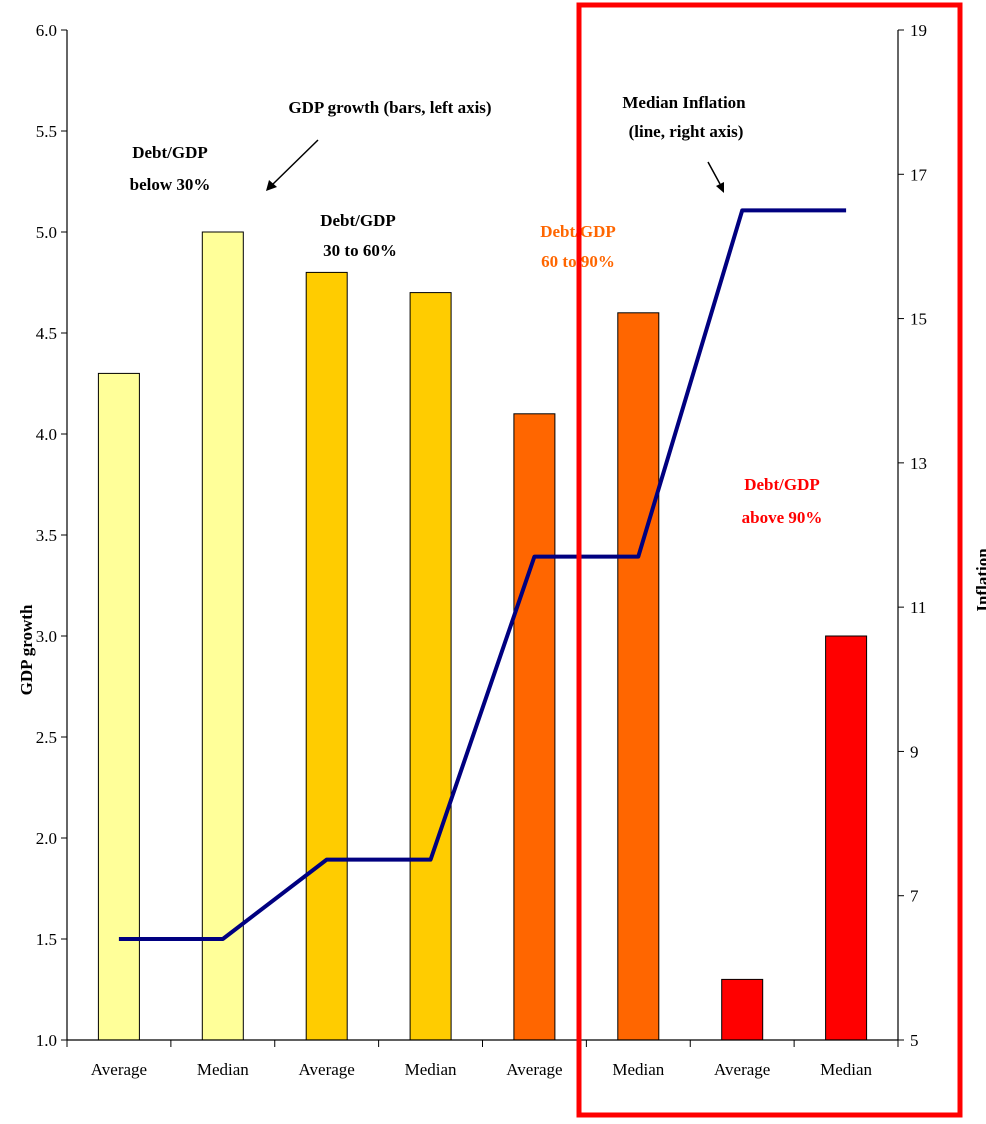  What do you see at coordinates (46, 636) in the screenshot?
I see `y-left-tick-label: 3.0` at bounding box center [46, 636].